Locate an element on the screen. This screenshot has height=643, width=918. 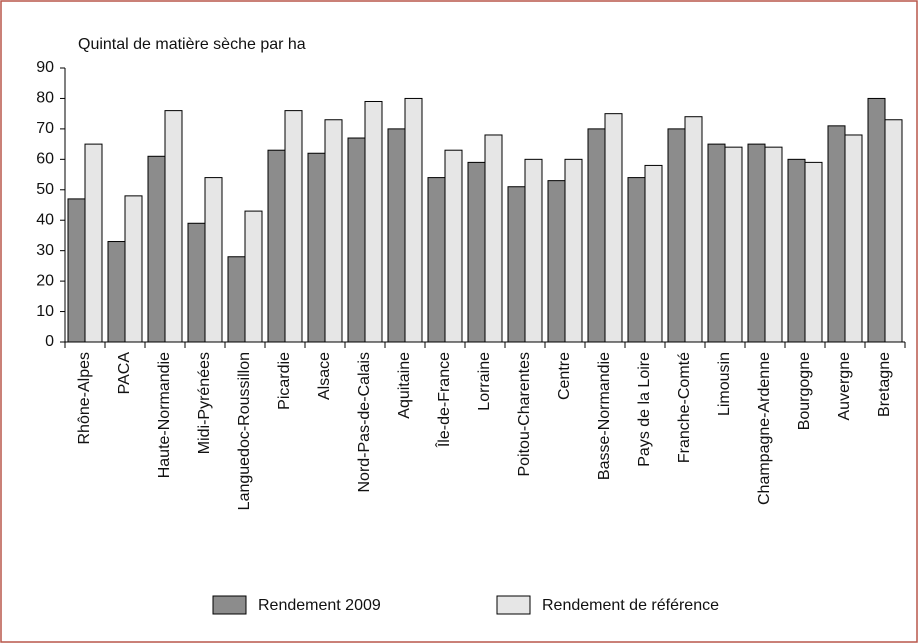
x-tick-label: Midi-Pyrénées is located at coordinates (204, 403).